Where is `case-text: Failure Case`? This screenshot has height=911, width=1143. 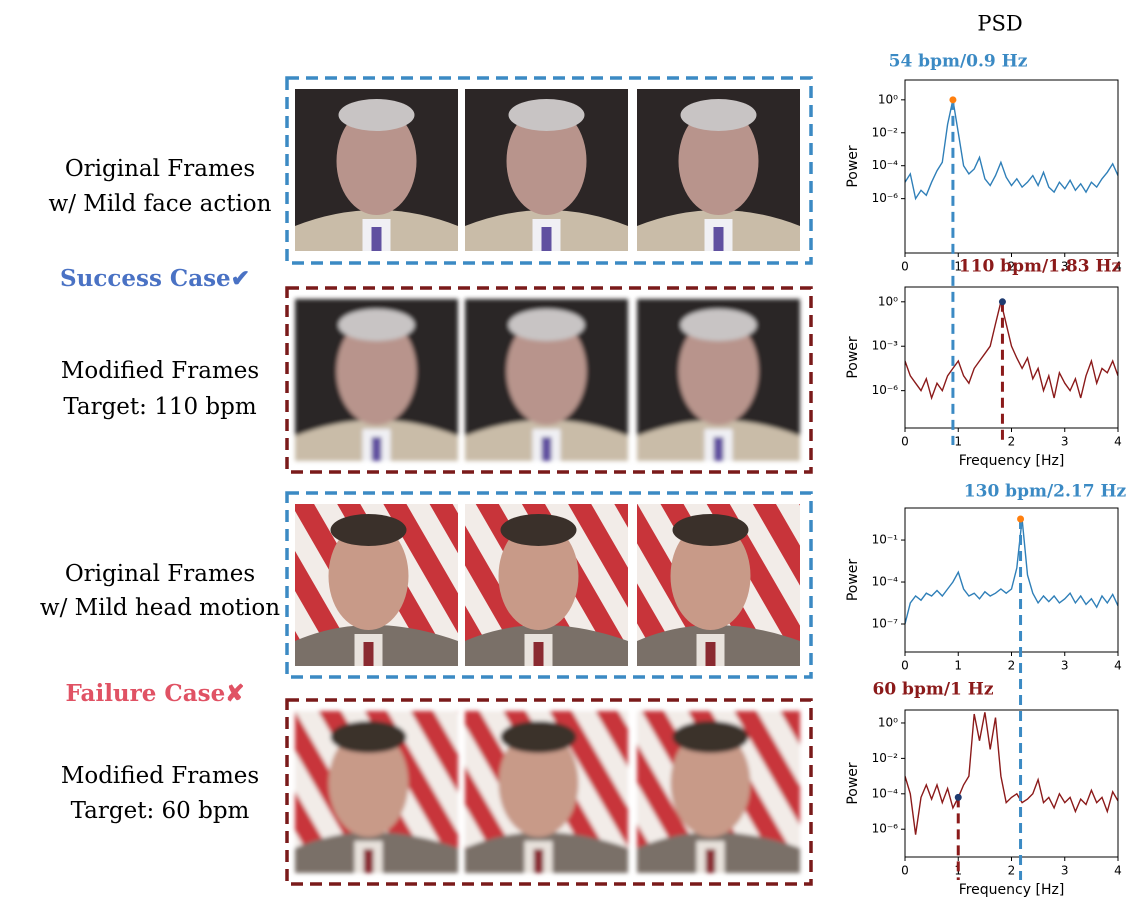
case-text: Failure Case is located at coordinates (145, 693).